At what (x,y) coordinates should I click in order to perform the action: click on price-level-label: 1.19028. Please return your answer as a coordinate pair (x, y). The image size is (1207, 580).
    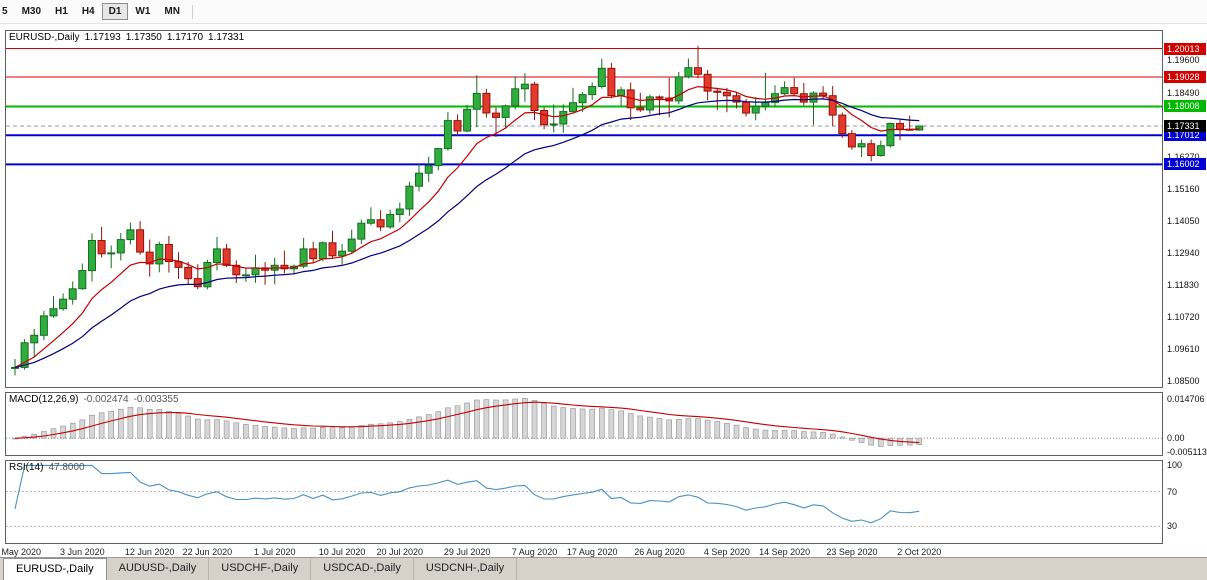
    Looking at the image, I should click on (1185, 77).